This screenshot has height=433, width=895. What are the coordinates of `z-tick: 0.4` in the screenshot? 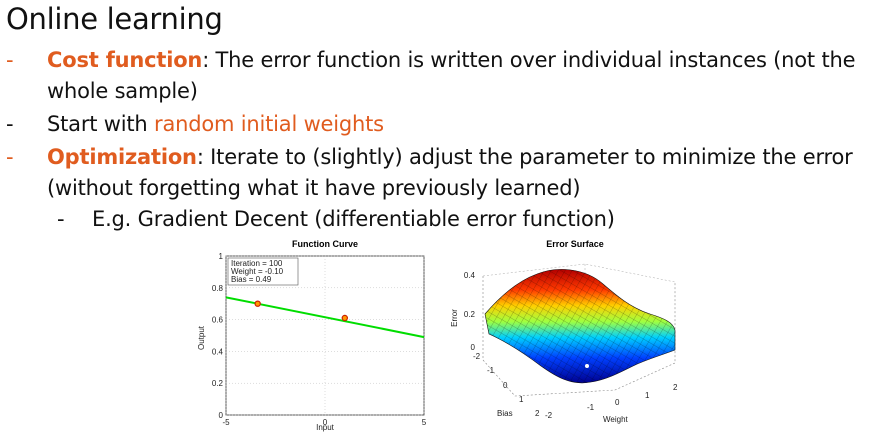 It's located at (470, 275).